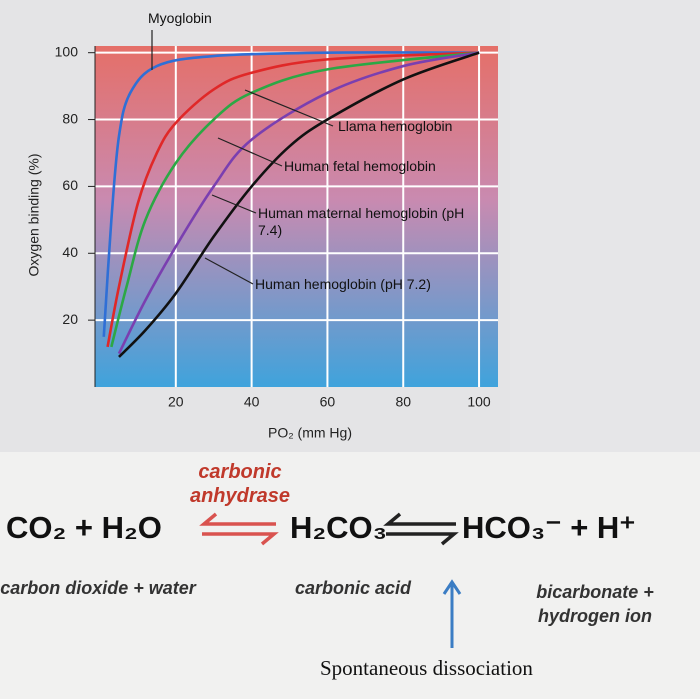  Describe the element at coordinates (84, 527) in the screenshot. I see `reactants: CO₂ + H₂O` at that location.